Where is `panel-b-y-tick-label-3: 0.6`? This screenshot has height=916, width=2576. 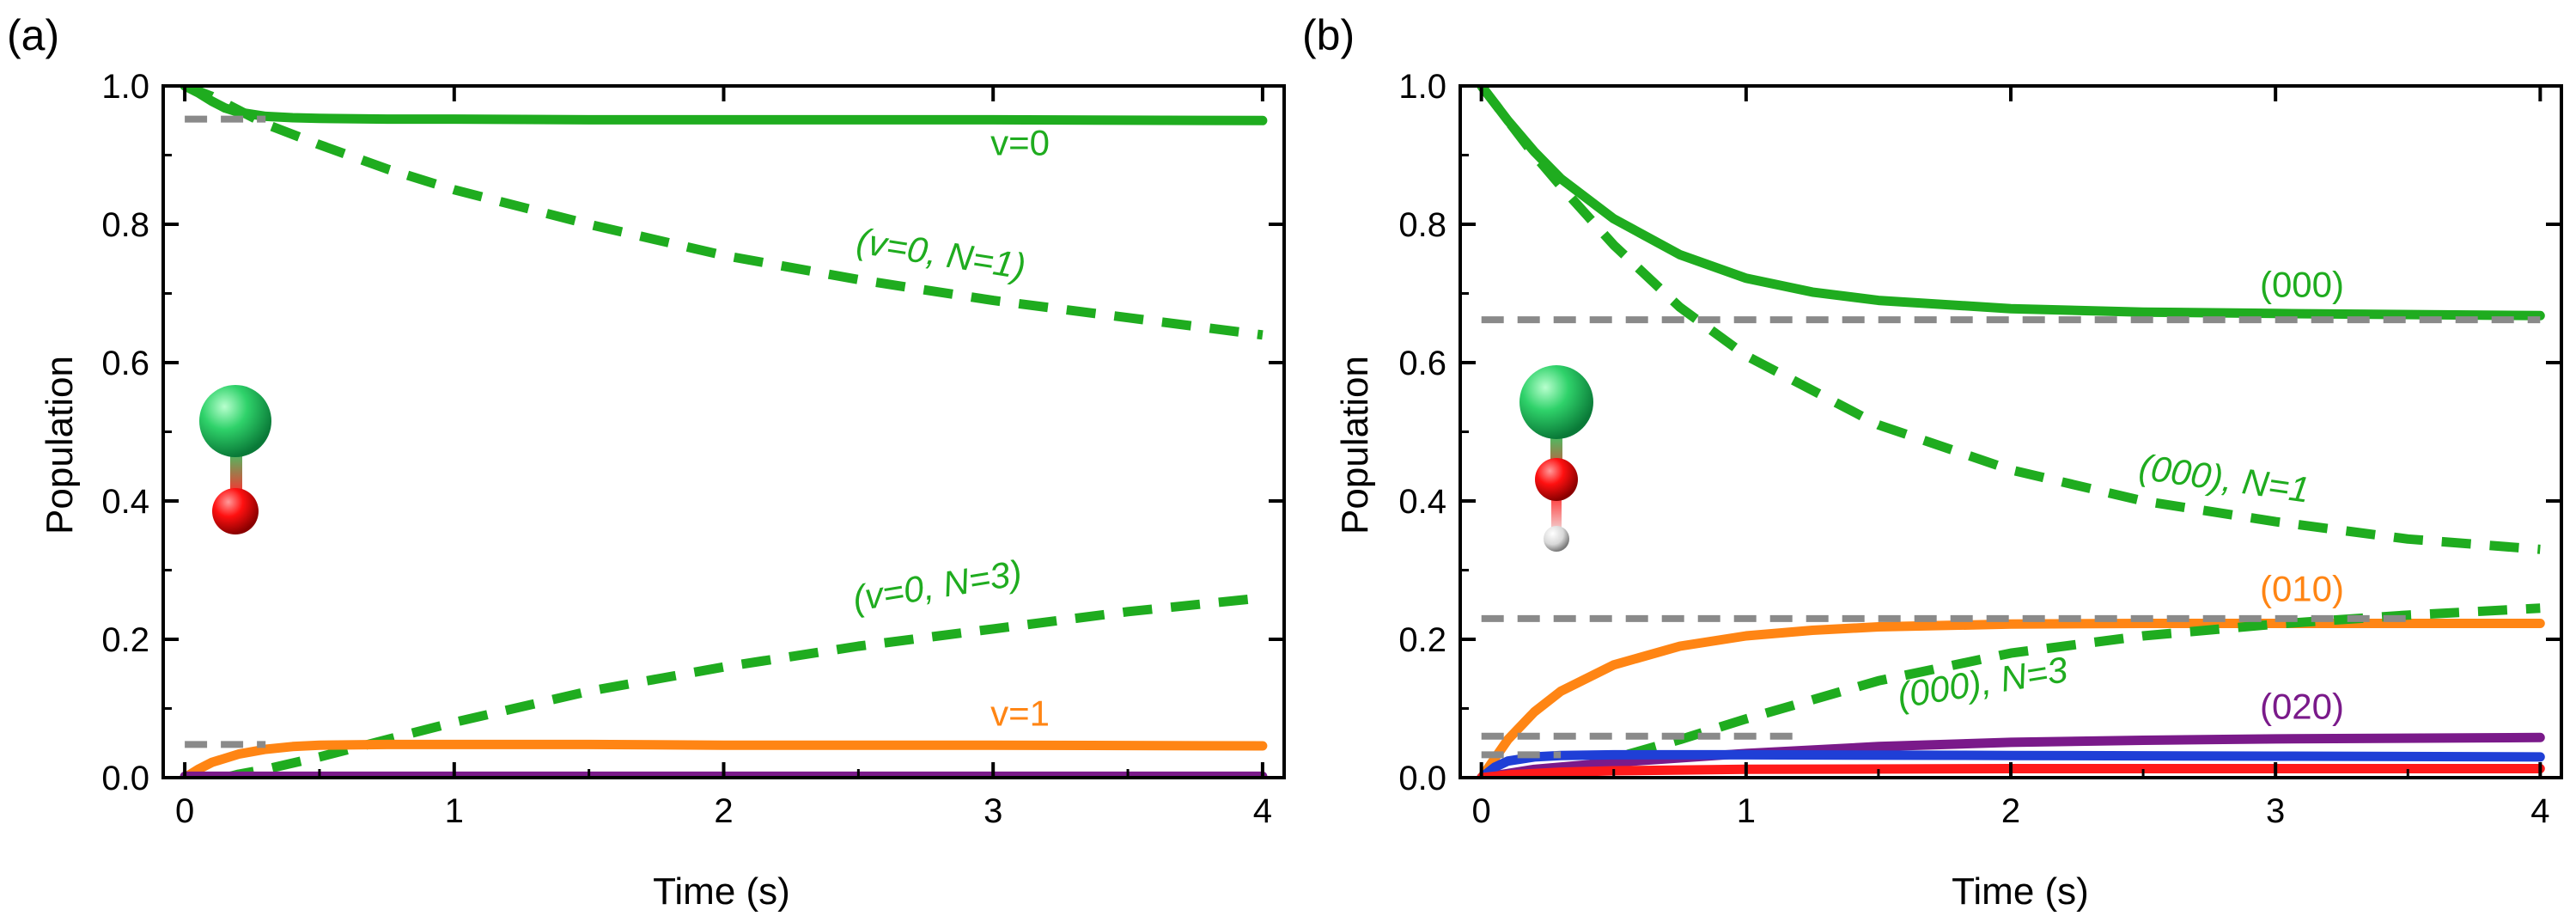
panel-b-y-tick-label-3: 0.6 is located at coordinates (1422, 363).